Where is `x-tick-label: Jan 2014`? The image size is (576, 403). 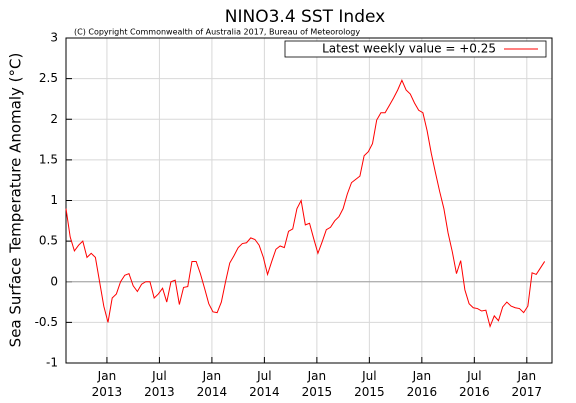
x-tick-label: Jan 2014 is located at coordinates (212, 384).